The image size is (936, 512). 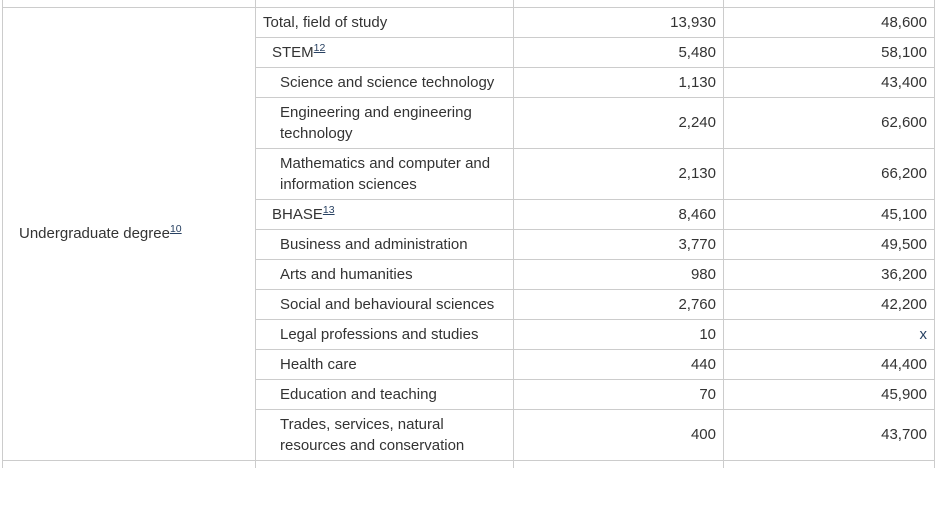 I want to click on value-cell: 62,600, so click(x=829, y=122).